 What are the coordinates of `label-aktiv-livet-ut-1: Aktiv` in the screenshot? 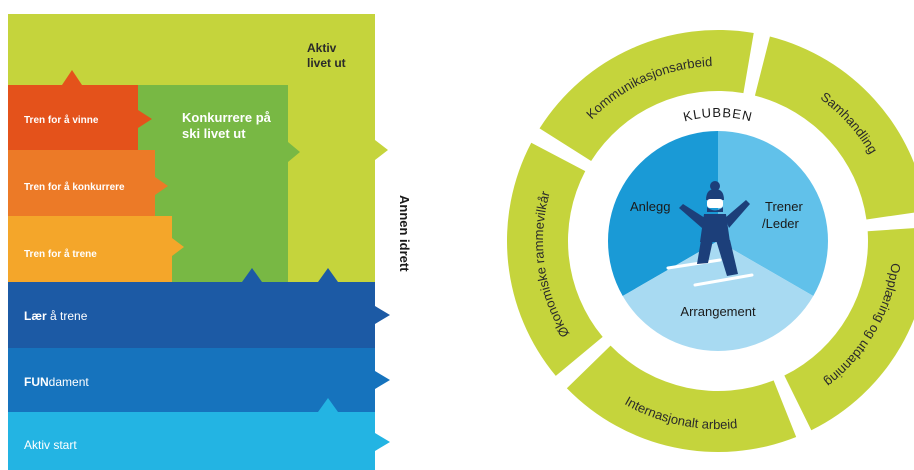 It's located at (322, 48).